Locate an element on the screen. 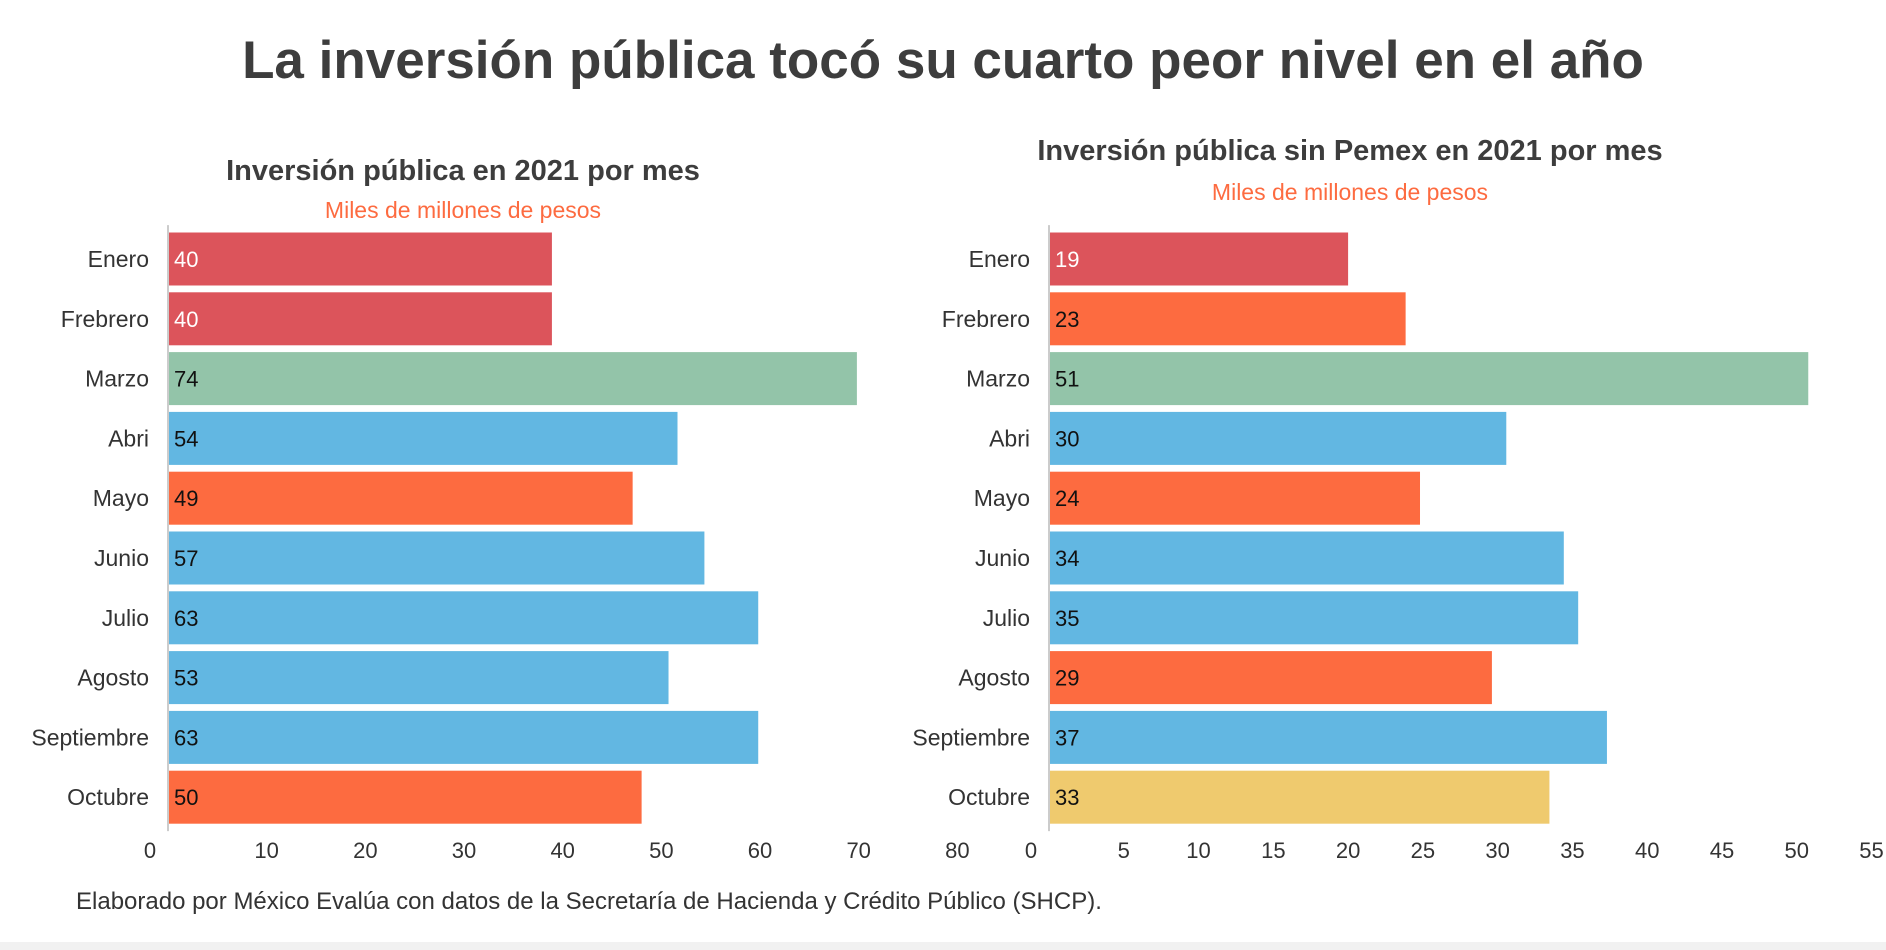  data-label: 24 is located at coordinates (1067, 498).